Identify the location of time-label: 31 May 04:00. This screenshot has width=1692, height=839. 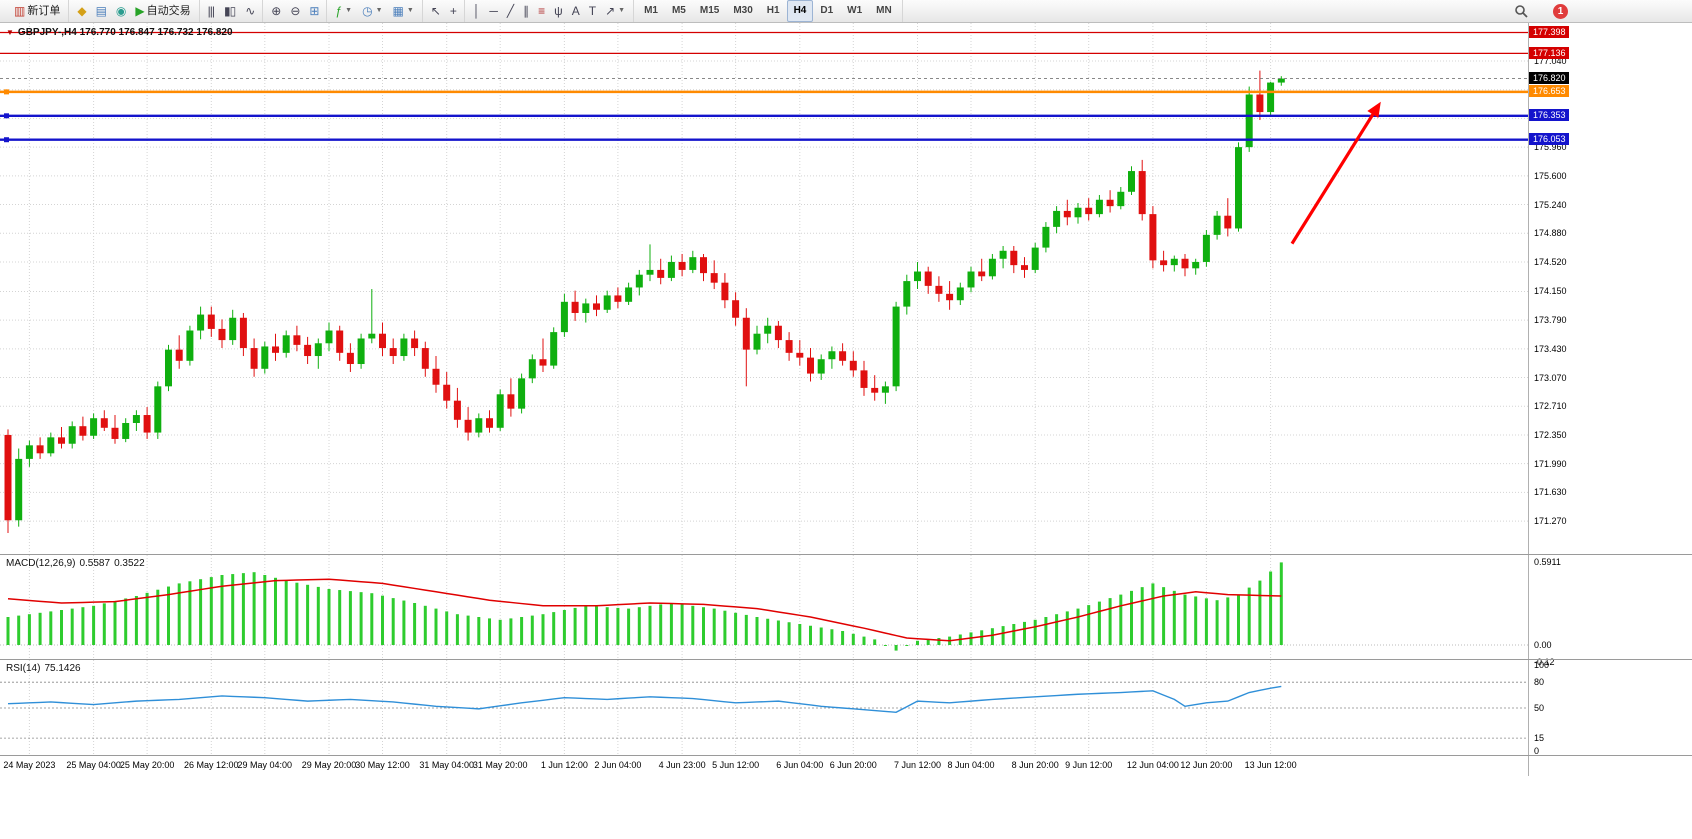
(446, 765).